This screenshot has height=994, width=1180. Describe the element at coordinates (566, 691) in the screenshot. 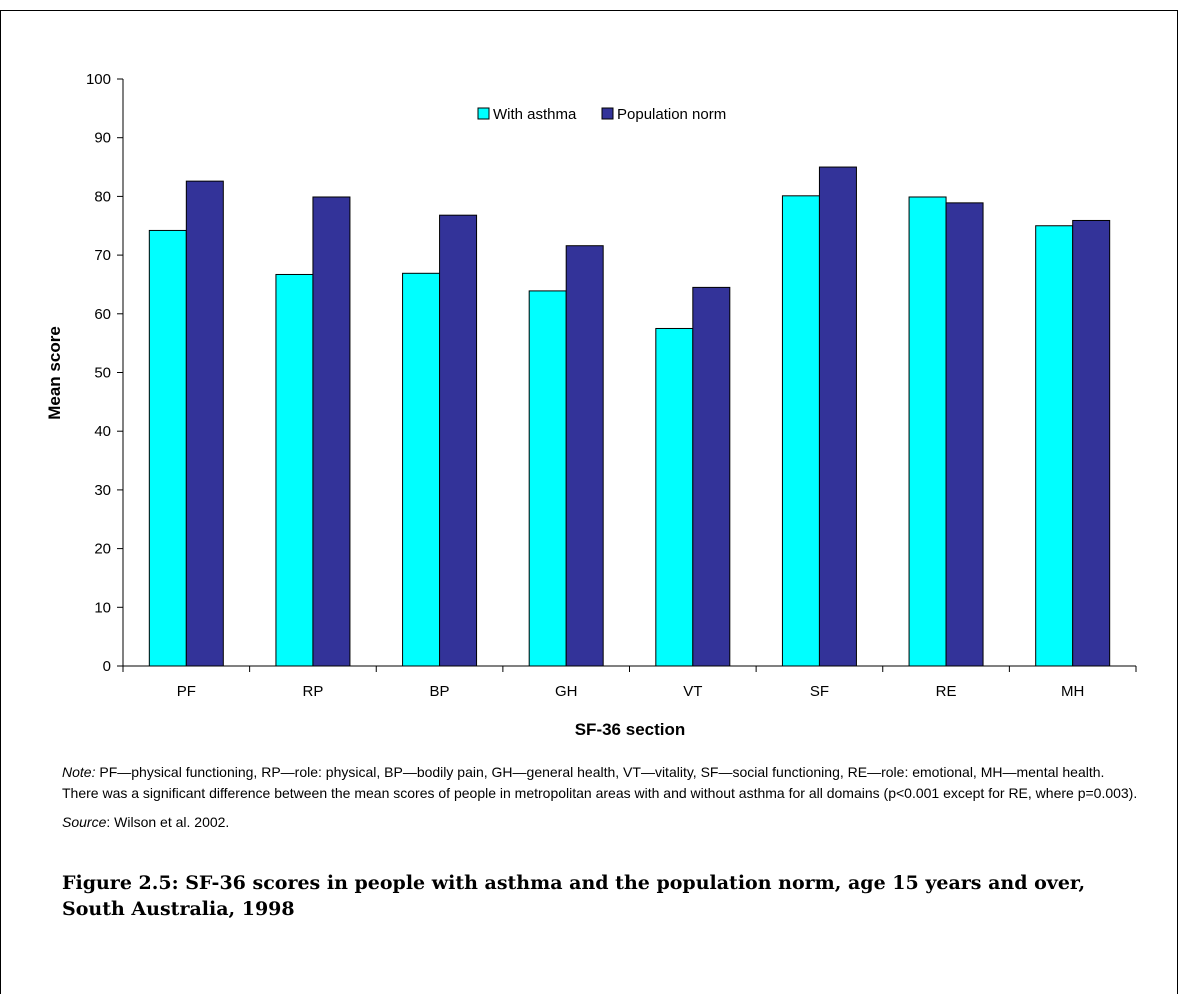

I see `x-tick-label: GH` at that location.